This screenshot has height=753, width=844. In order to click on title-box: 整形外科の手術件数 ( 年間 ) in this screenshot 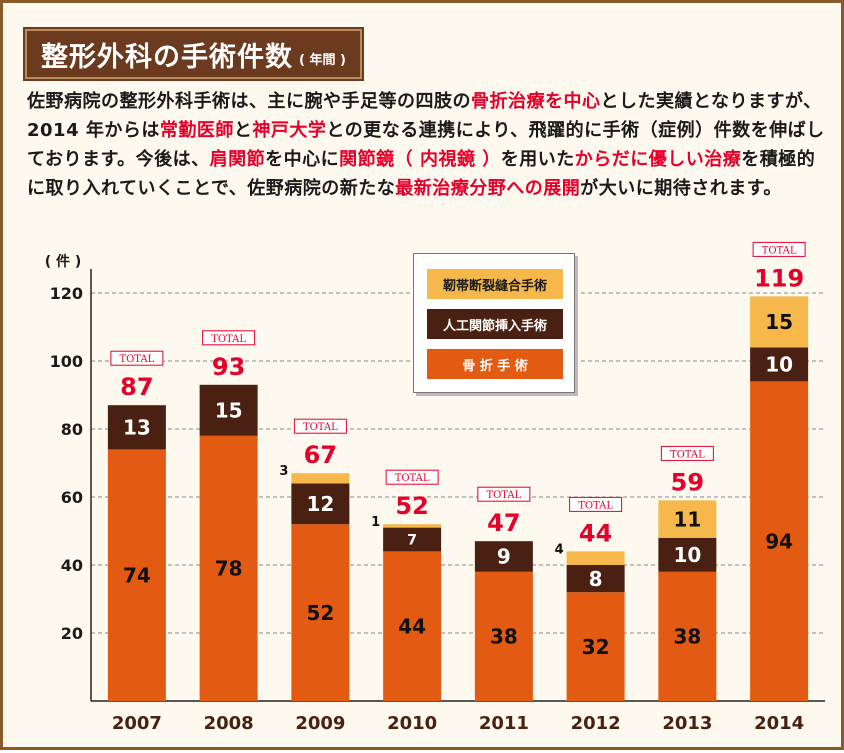, I will do `click(193, 54)`.